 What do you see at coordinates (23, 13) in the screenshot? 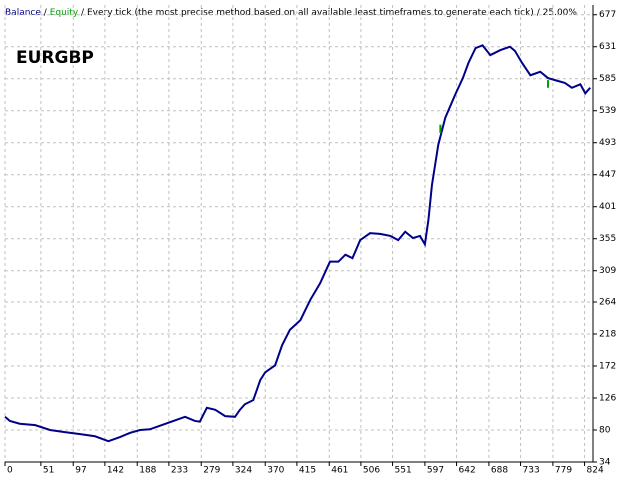
I see `legend-balance: Balance` at bounding box center [23, 13].